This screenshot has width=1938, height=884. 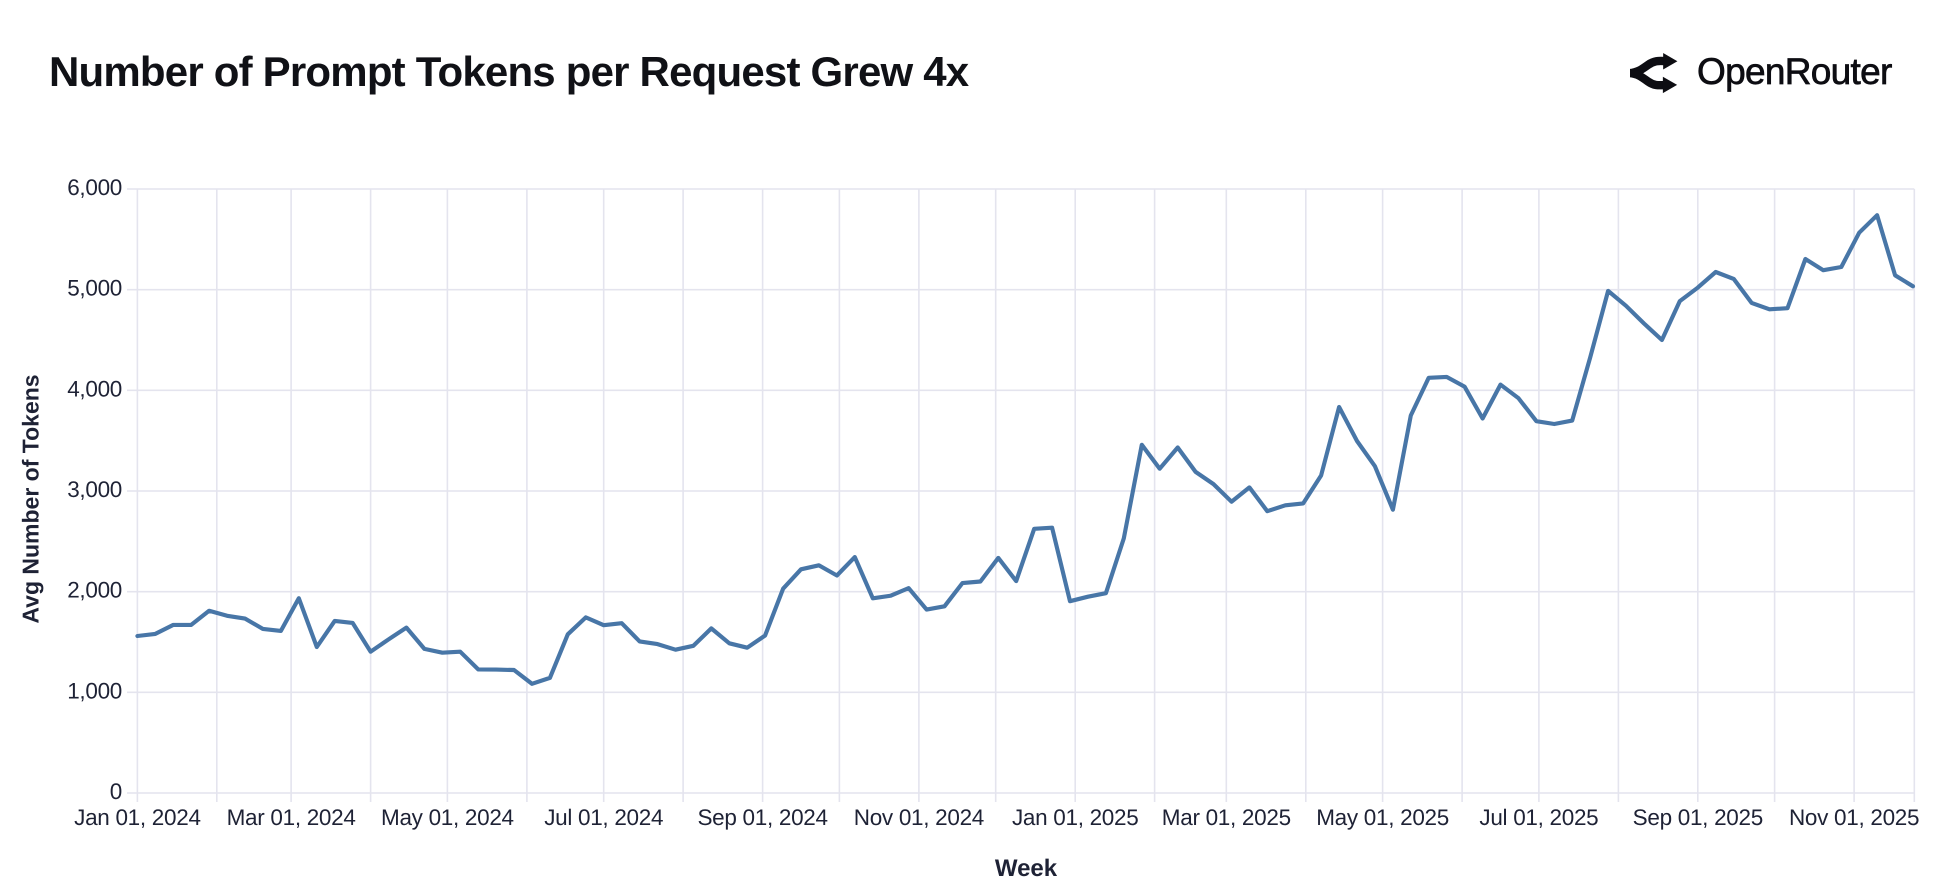 What do you see at coordinates (1698, 817) in the screenshot?
I see `svg-text: Sep 01, 2025` at bounding box center [1698, 817].